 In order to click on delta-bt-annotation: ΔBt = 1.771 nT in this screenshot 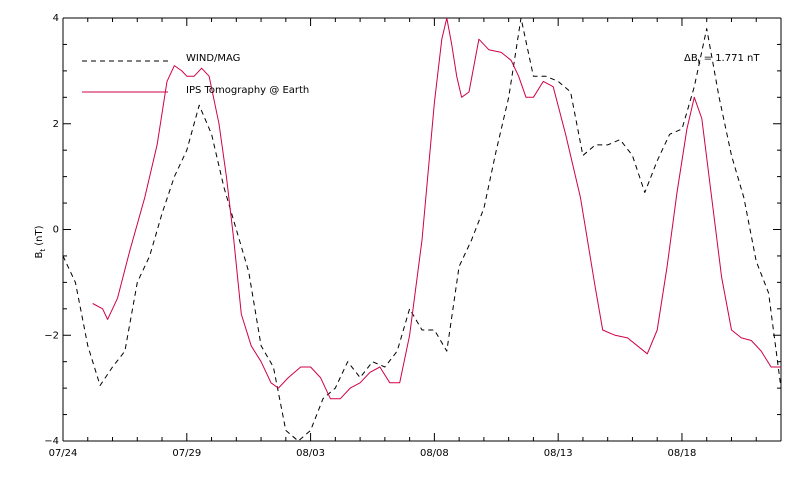, I will do `click(722, 59)`.